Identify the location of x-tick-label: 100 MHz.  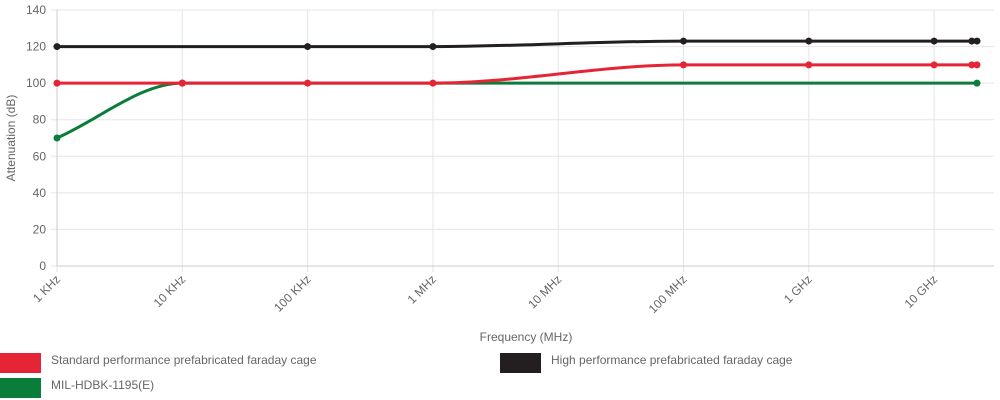
(668, 294).